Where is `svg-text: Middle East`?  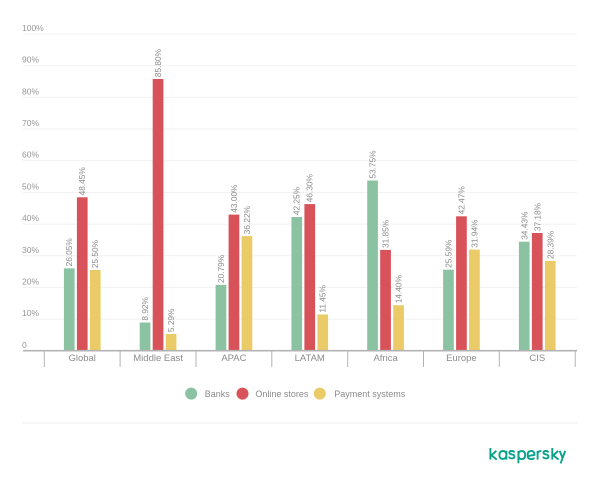 svg-text: Middle East is located at coordinates (158, 358).